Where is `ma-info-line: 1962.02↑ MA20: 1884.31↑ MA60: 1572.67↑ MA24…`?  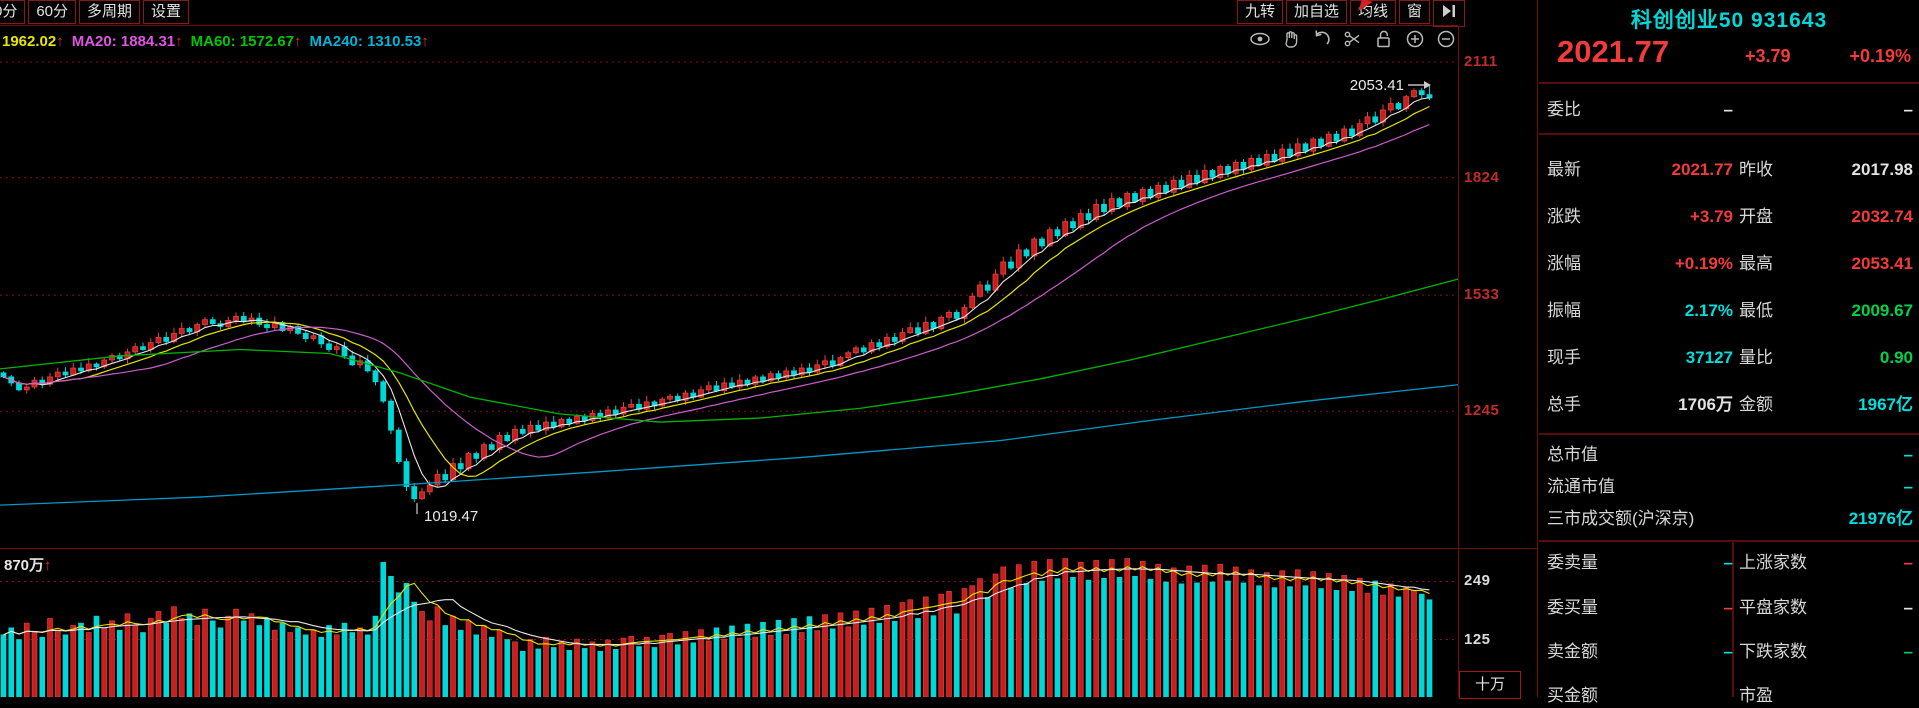 ma-info-line: 1962.02↑ MA20: 1884.31↑ MA60: 1572.67↑ MA24… is located at coordinates (219, 41).